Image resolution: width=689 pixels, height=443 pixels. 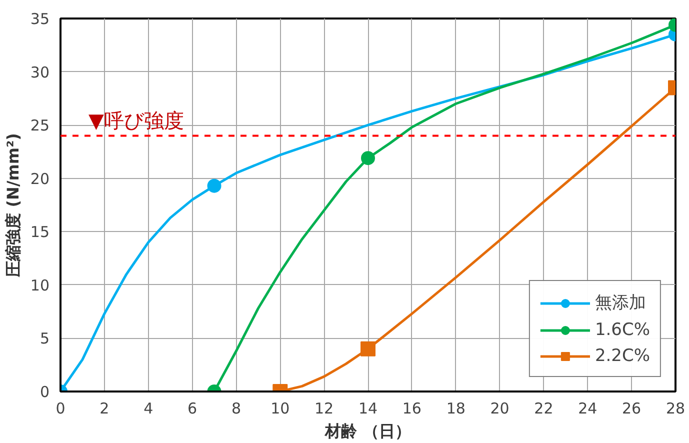 I want to click on x-tick-label: 22, so click(x=544, y=409).